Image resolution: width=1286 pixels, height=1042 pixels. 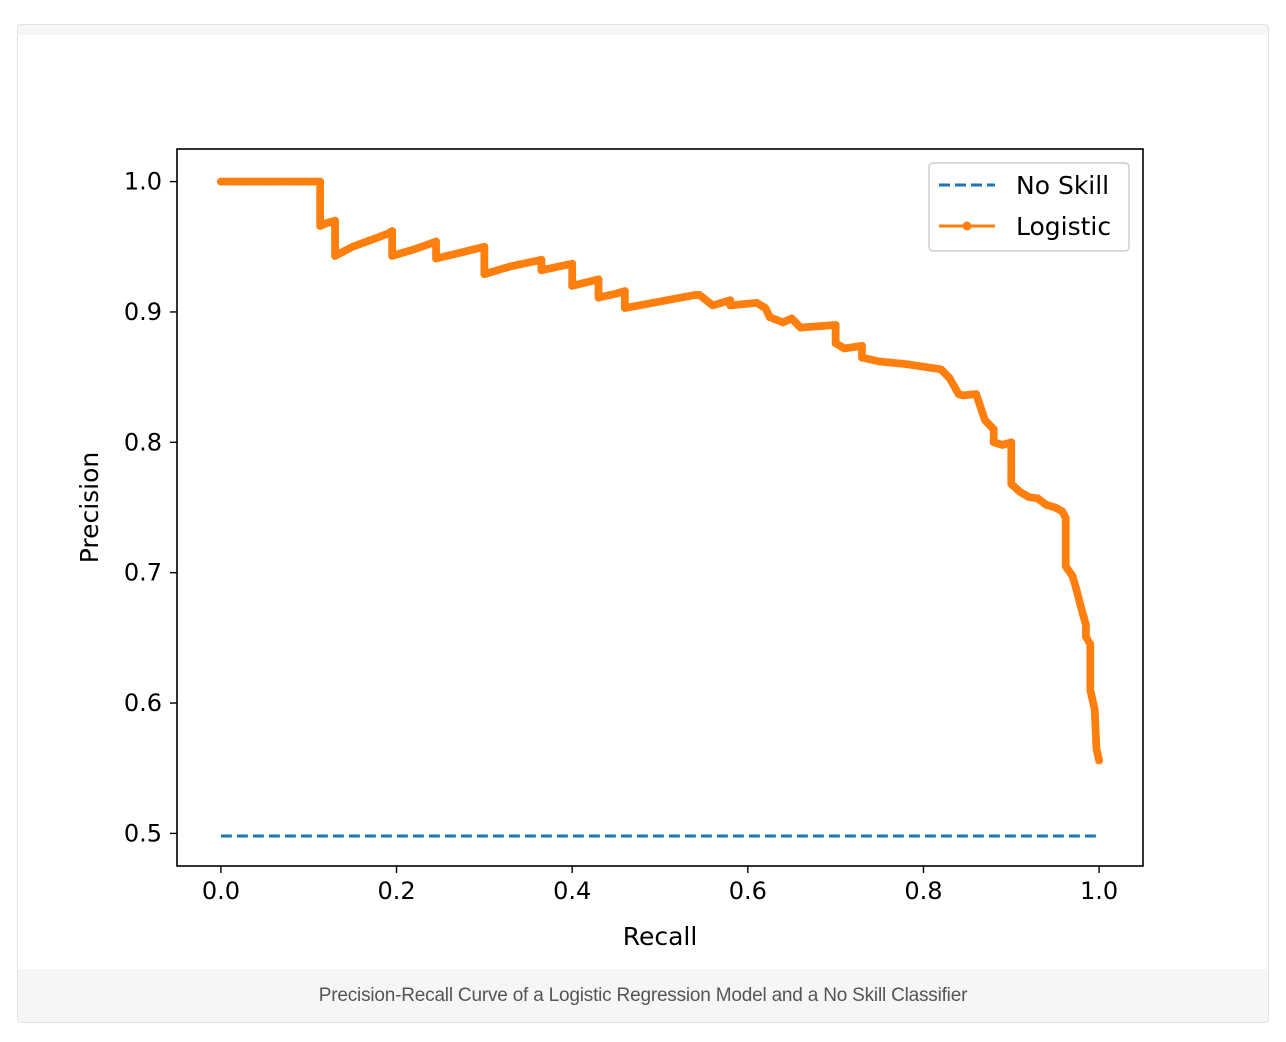 I want to click on legend-entry-no-skill: No Skill, so click(x=1024, y=185).